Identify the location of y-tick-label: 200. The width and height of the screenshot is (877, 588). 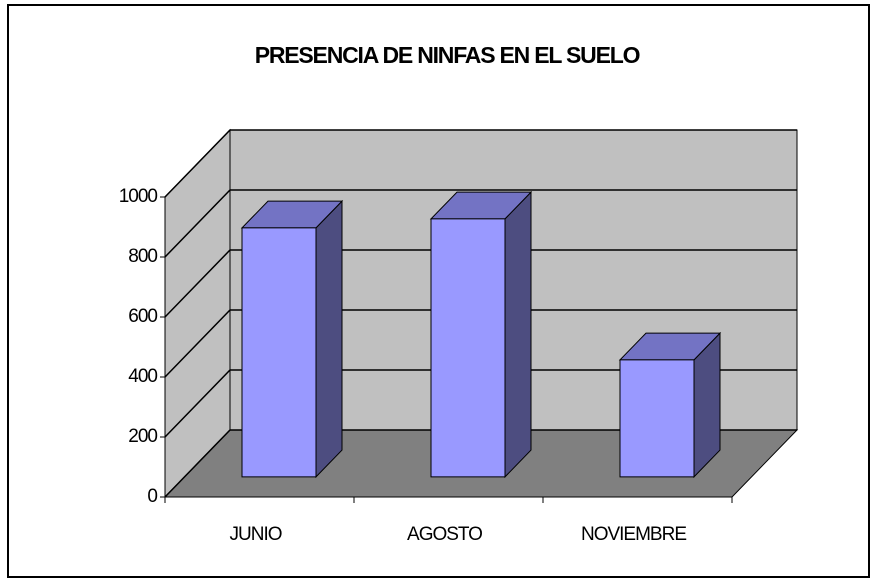
(142, 436).